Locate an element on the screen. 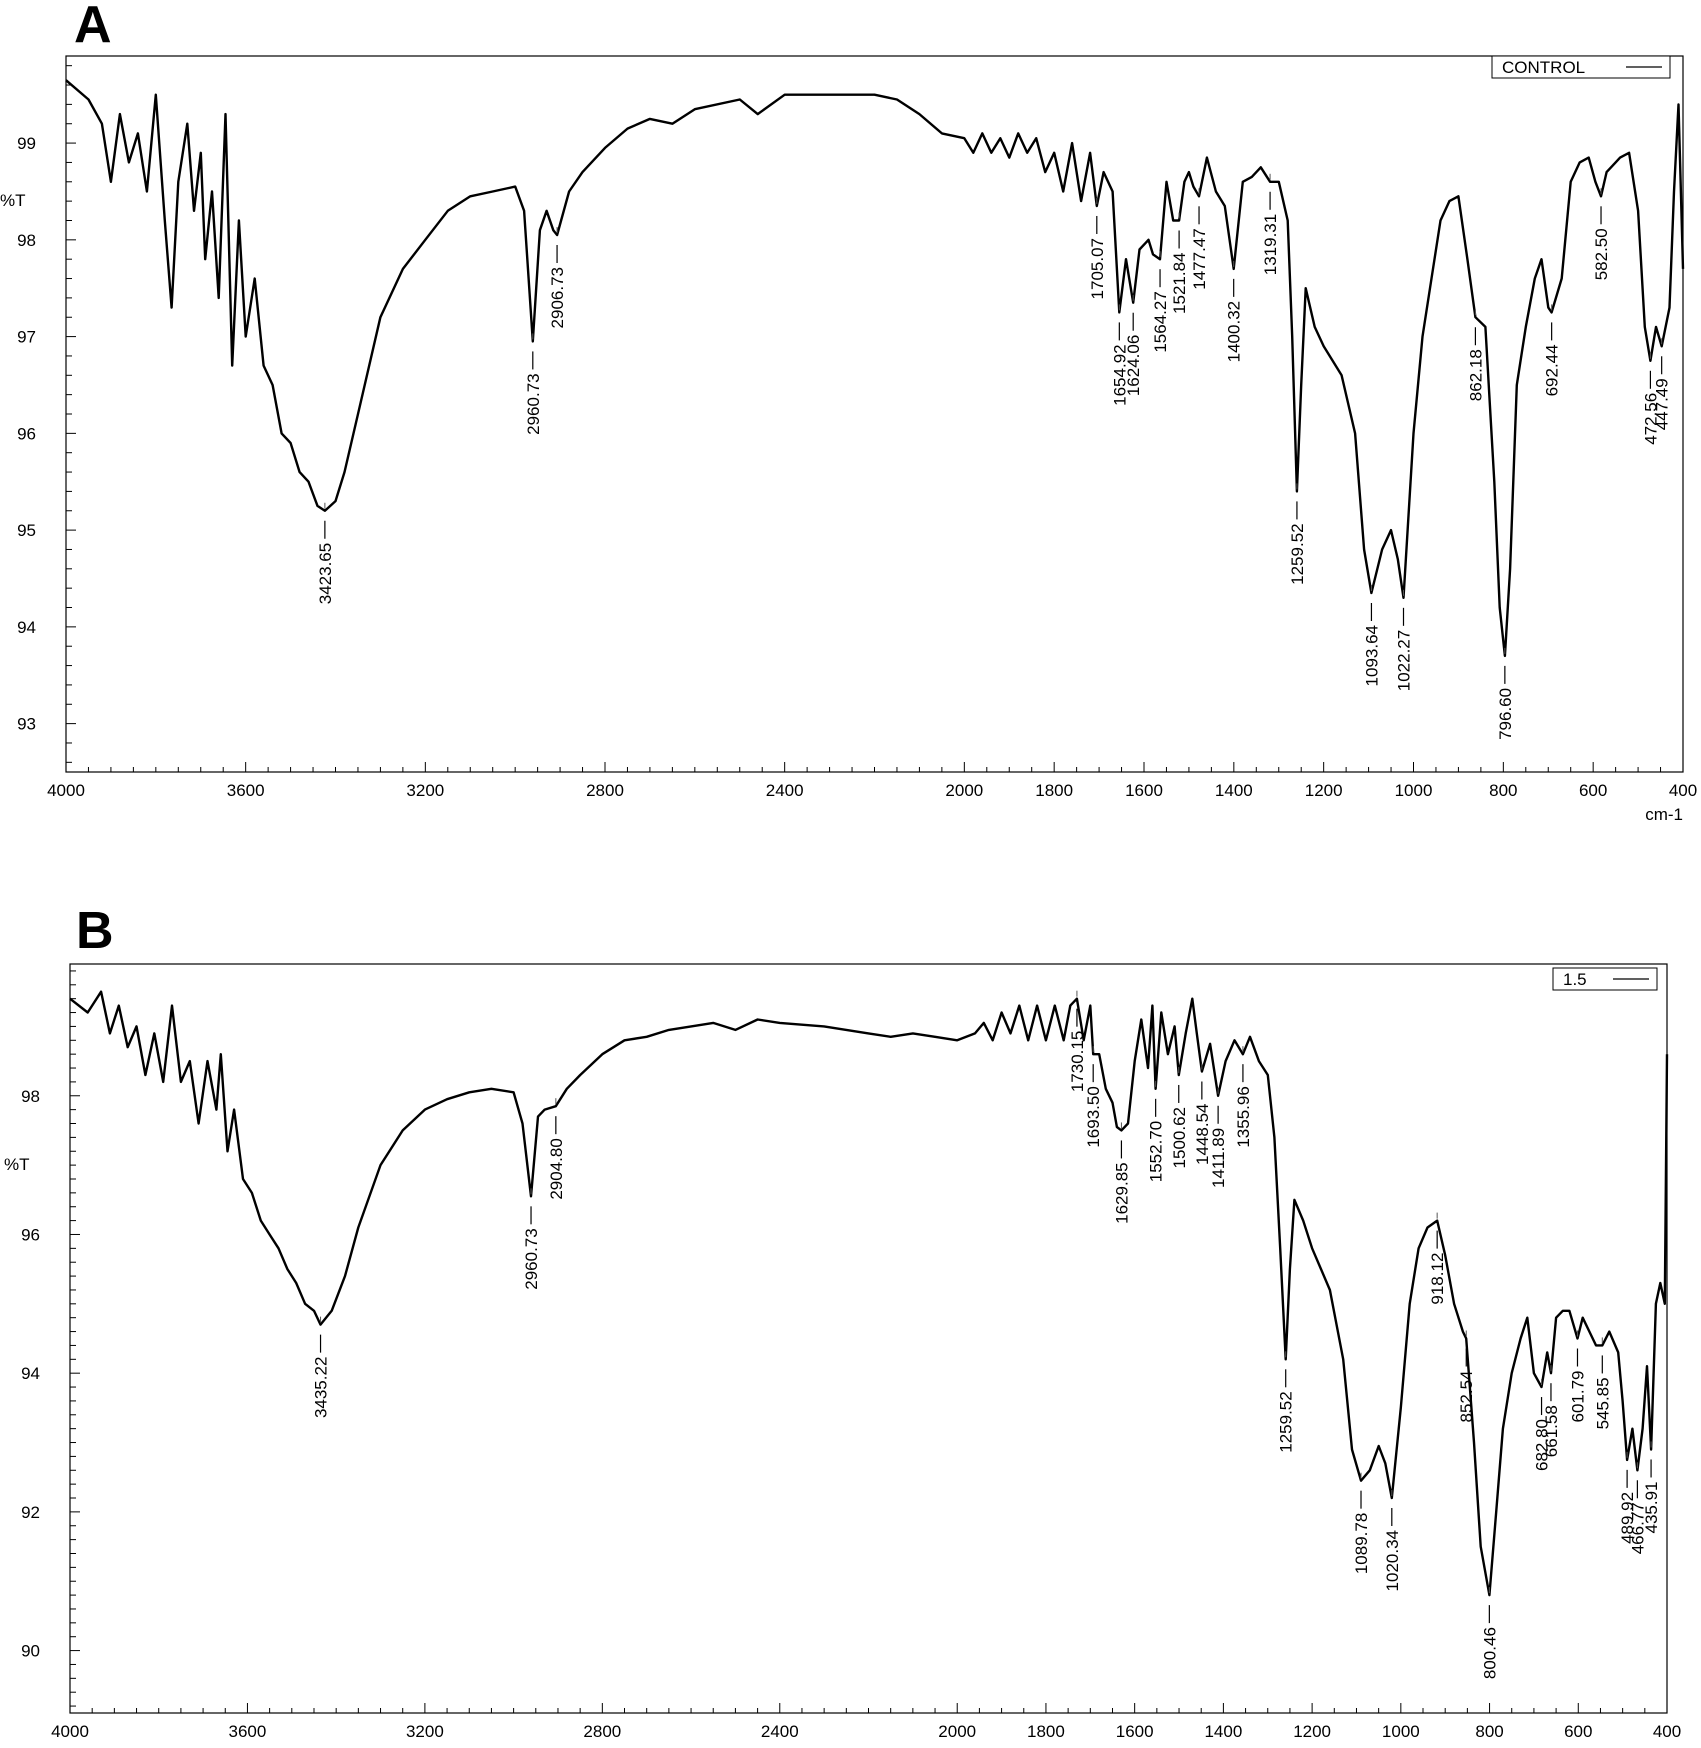 The height and width of the screenshot is (1748, 1701). y-tick-label: 97 is located at coordinates (26, 337).